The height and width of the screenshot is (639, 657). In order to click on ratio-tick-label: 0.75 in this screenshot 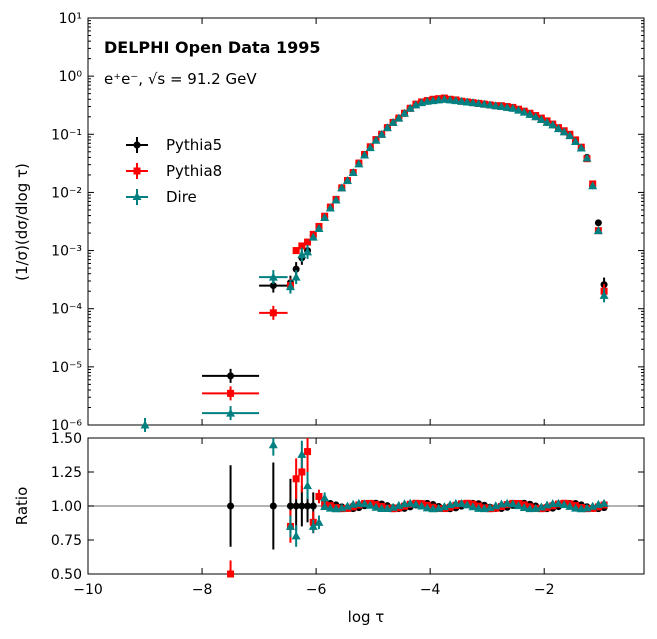, I will do `click(66, 541)`.